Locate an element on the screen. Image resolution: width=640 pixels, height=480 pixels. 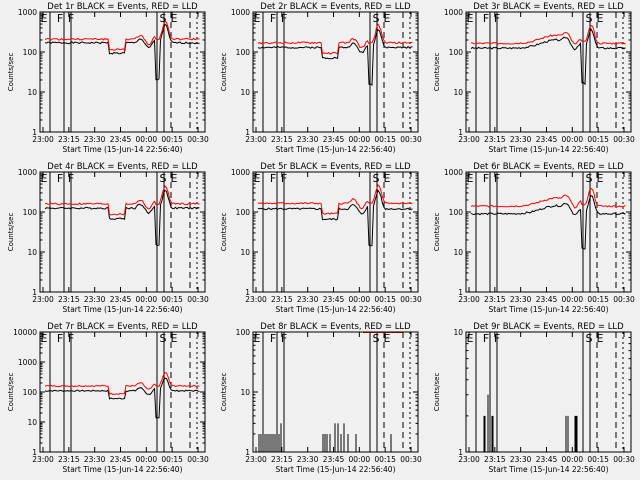
plot-title: Det 3r BLACK = Events, RED = LLD is located at coordinates (548, 7).